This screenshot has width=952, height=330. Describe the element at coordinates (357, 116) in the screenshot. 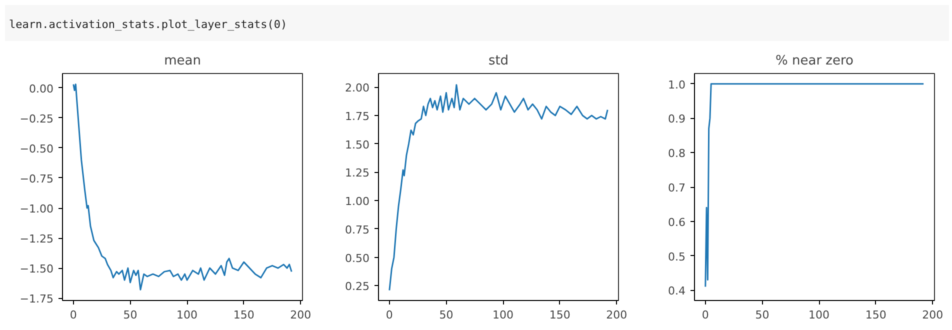

I see `y-tick-label: 1.75` at that location.